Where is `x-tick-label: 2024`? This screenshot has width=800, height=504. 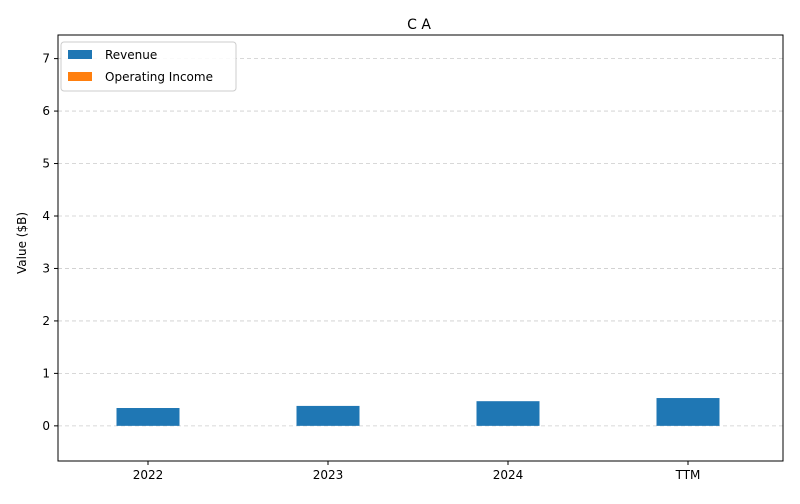
x-tick-label: 2024 is located at coordinates (508, 475).